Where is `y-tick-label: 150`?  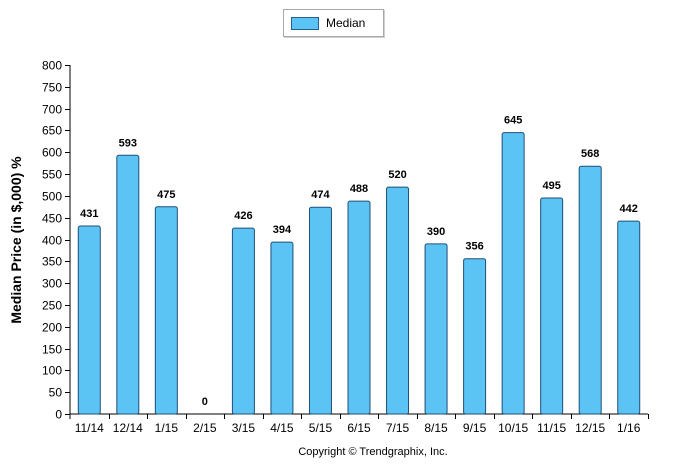
y-tick-label: 150 is located at coordinates (52, 350).